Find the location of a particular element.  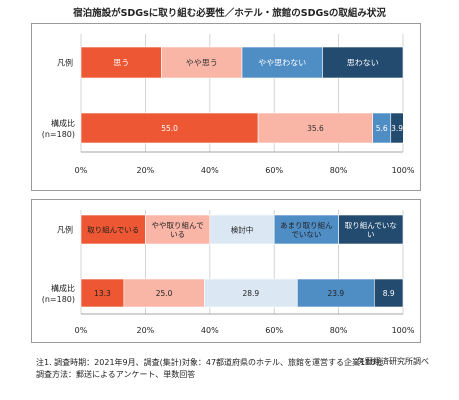

legend-label: でいない is located at coordinates (306, 234).